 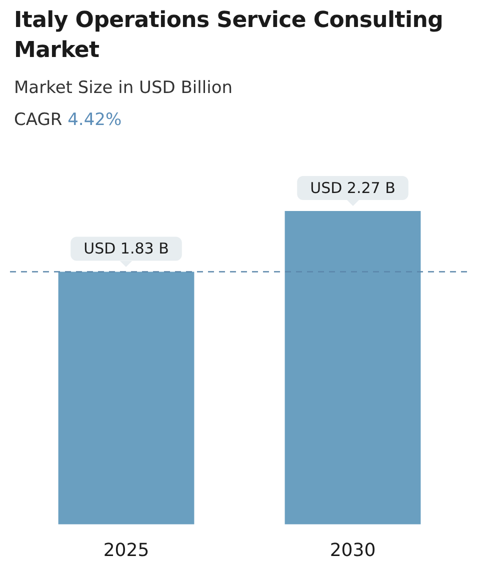 I want to click on chart-title: Italy Operations Service Consulting Market, so click(x=229, y=36).